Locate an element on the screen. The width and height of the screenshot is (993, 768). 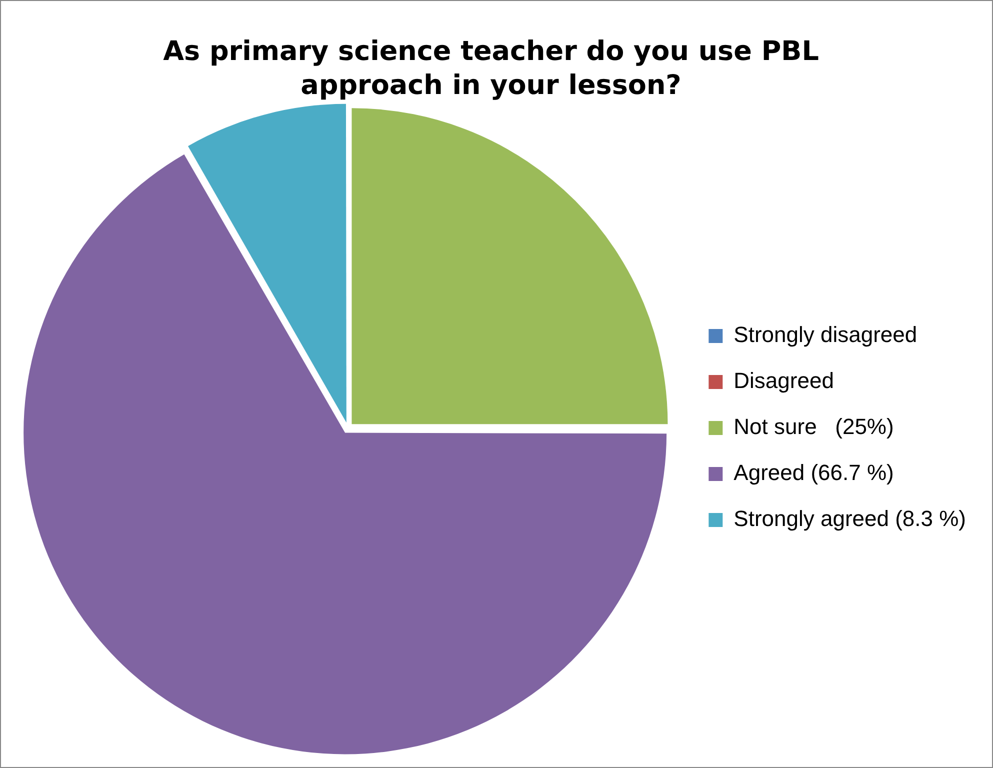
legend-label: Agreed (66.7 %) is located at coordinates (814, 473).